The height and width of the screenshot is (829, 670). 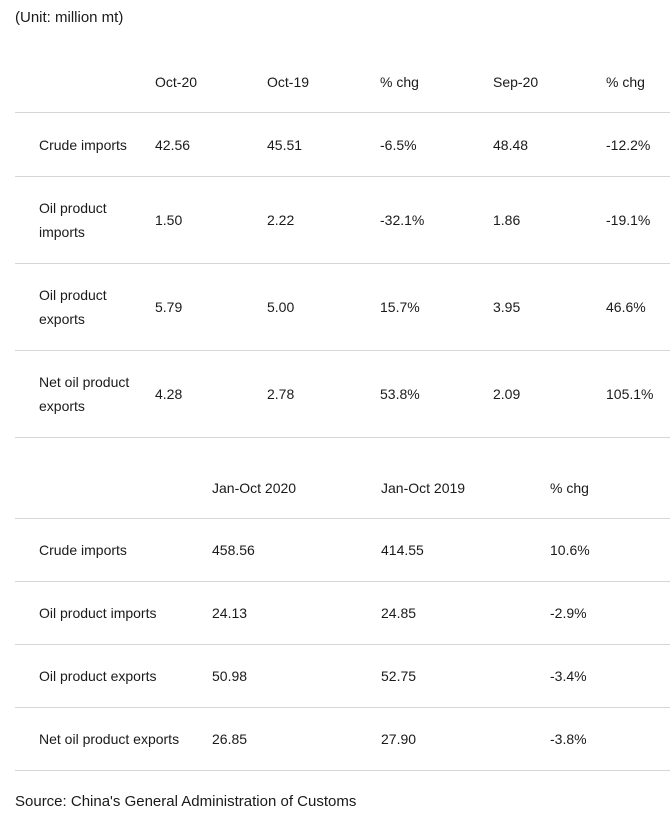 I want to click on table-row: Crude imports 458.56 414.55 10.6%, so click(x=342, y=550).